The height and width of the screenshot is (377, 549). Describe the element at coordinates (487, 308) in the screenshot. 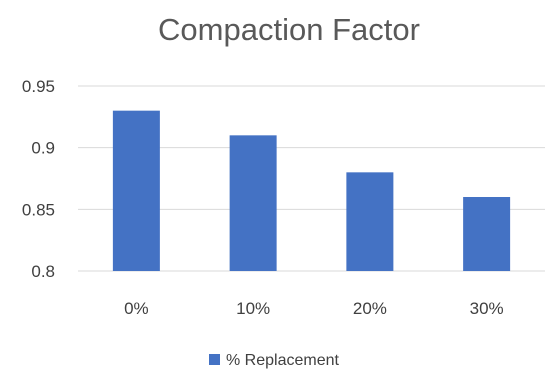

I see `x-tick-label: 30%` at that location.